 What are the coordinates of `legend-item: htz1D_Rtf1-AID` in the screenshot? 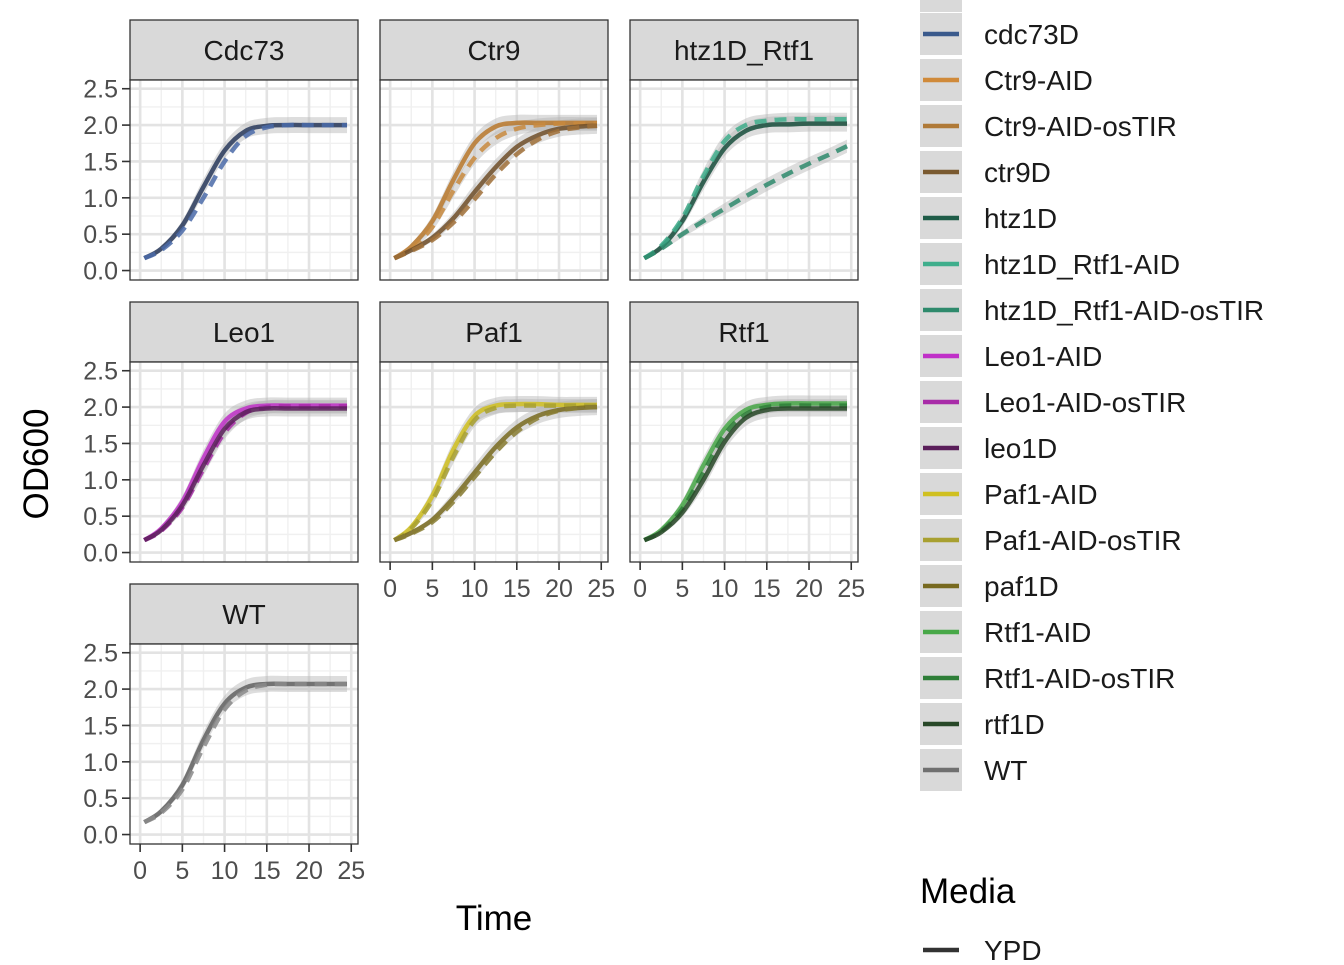 It's located at (1050, 264).